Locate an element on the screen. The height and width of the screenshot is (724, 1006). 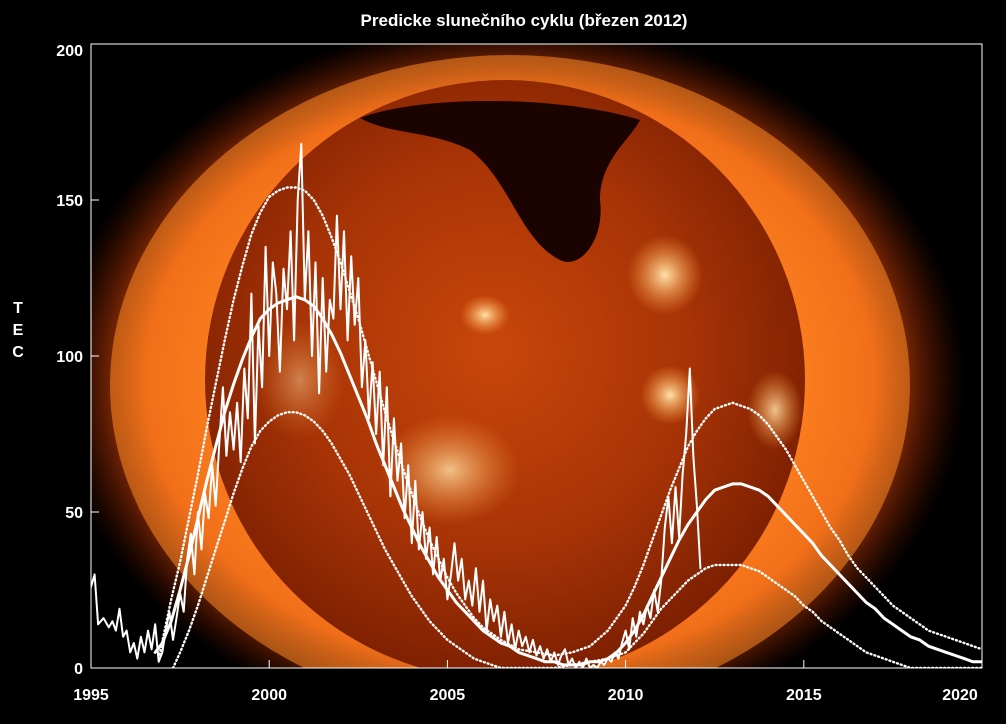
y-tick-label: 100 is located at coordinates (69, 357).